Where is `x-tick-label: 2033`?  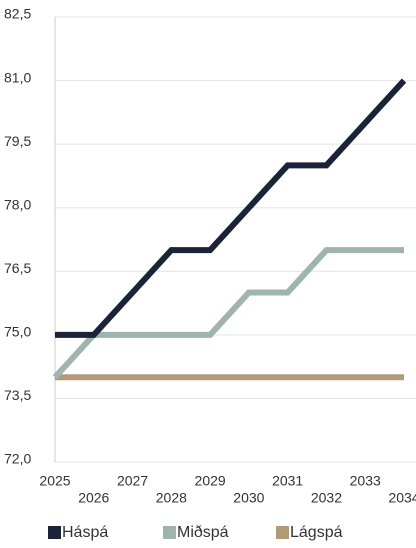
x-tick-label: 2033 is located at coordinates (365, 481).